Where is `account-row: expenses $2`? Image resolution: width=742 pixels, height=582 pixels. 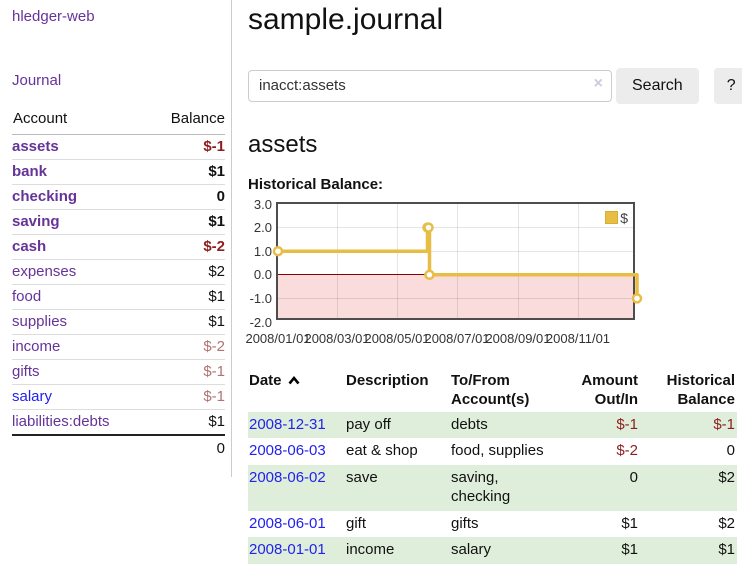
account-row: expenses $2 is located at coordinates (118, 272).